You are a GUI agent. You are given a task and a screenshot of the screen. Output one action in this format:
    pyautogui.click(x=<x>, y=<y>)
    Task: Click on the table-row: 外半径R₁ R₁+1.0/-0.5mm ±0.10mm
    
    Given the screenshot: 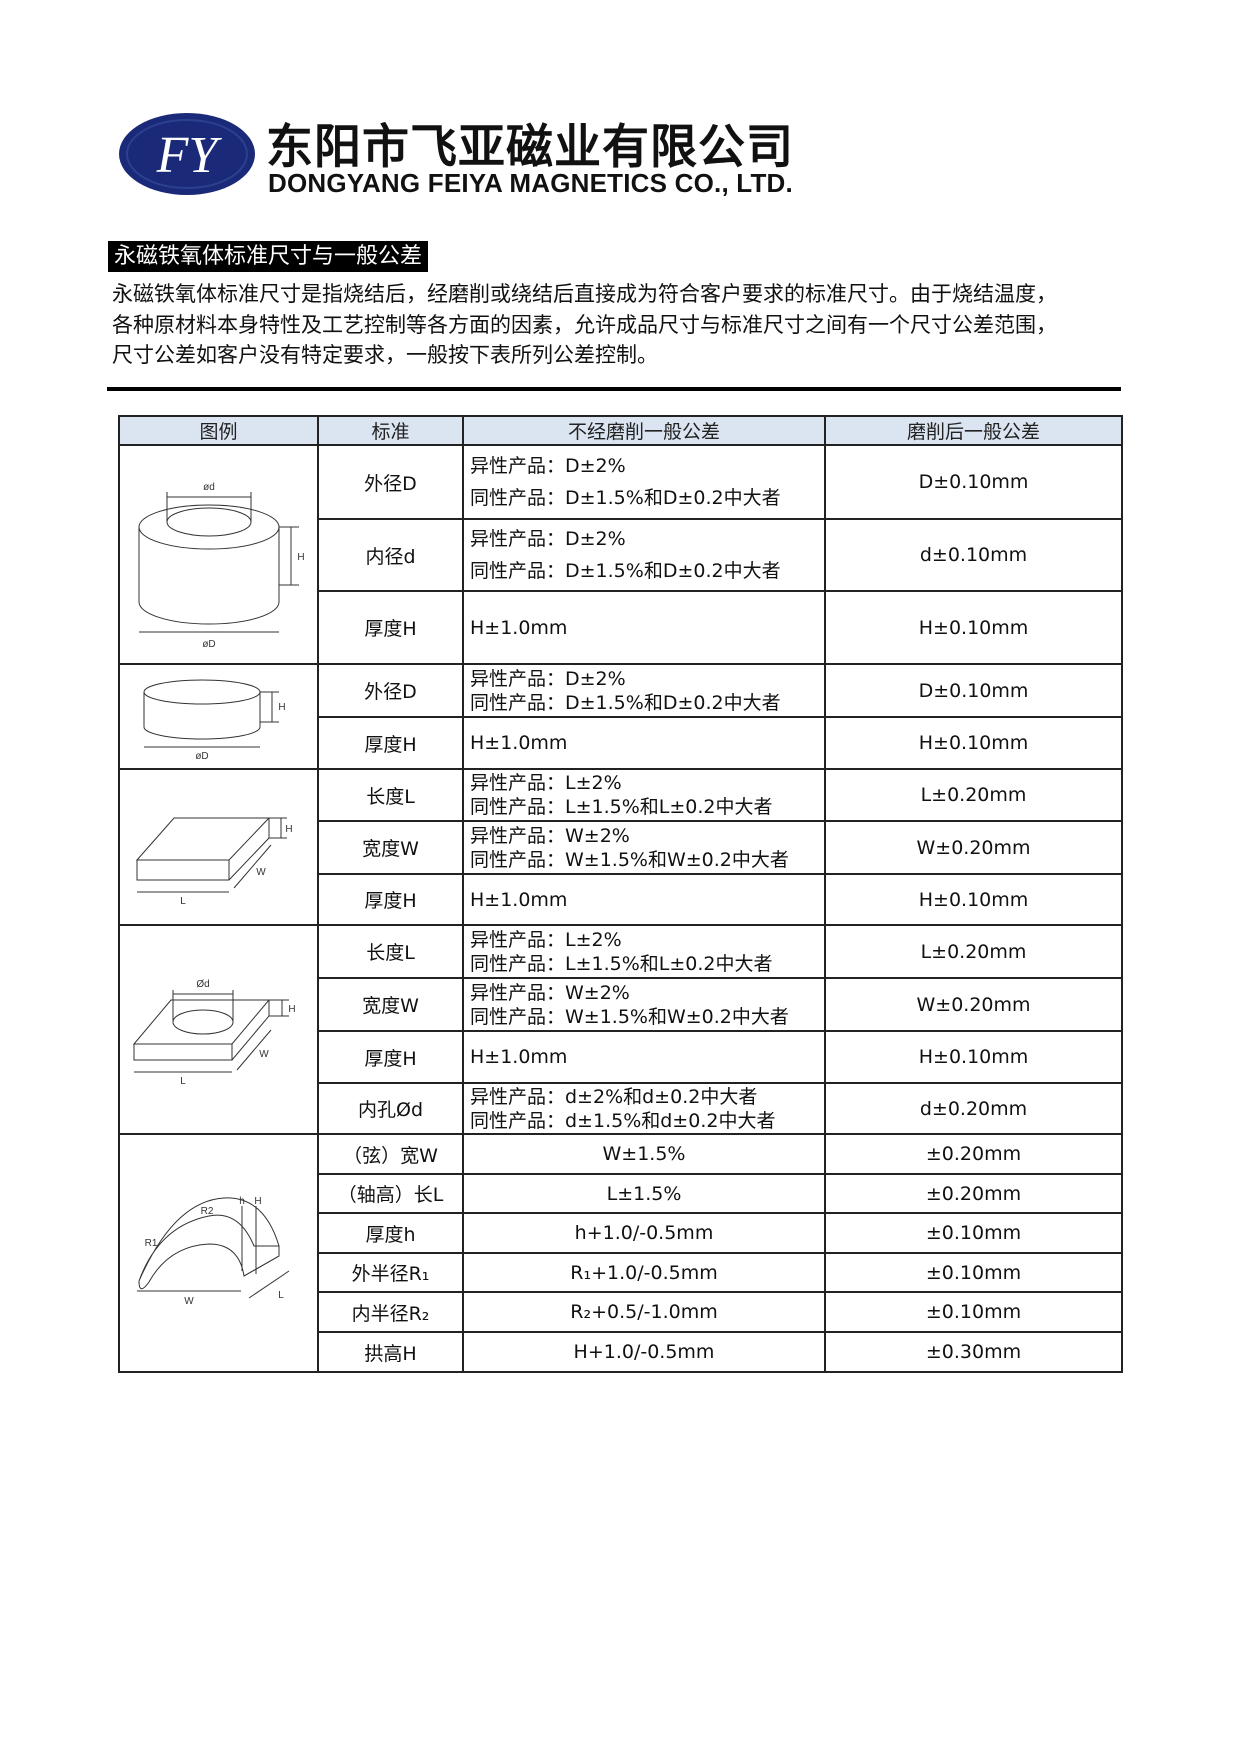 What is the action you would take?
    pyautogui.click(x=621, y=1272)
    